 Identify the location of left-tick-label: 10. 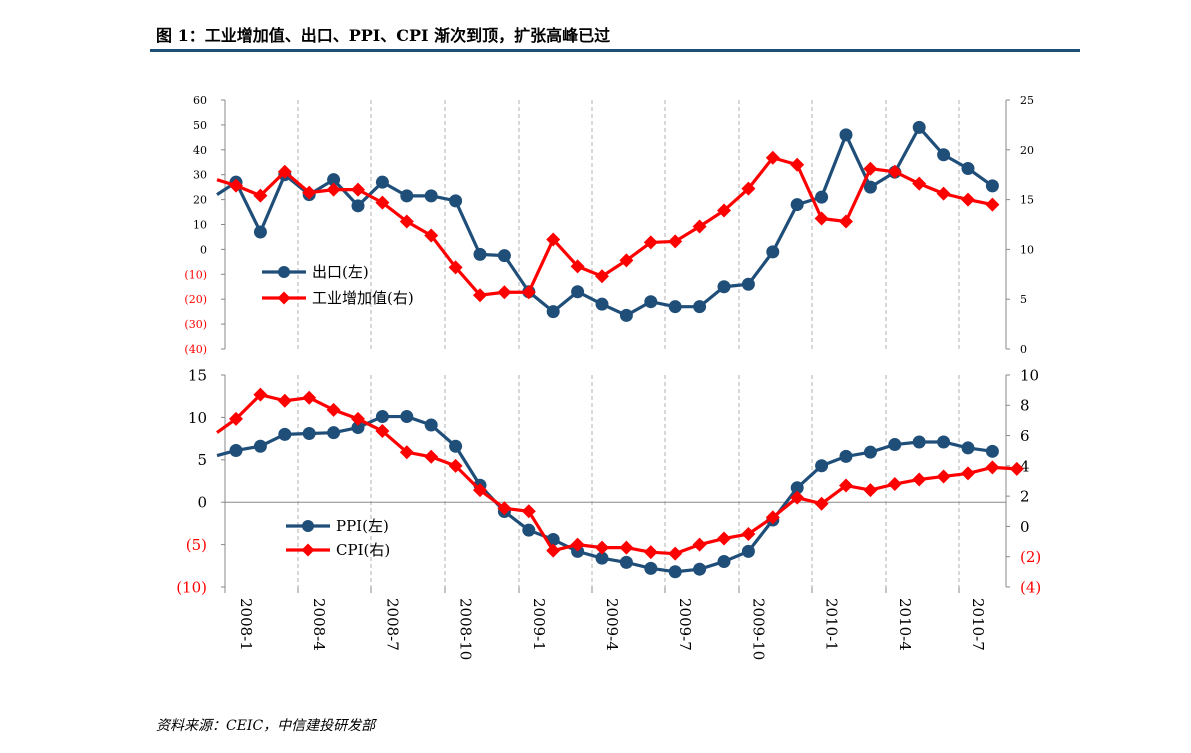
(200, 224).